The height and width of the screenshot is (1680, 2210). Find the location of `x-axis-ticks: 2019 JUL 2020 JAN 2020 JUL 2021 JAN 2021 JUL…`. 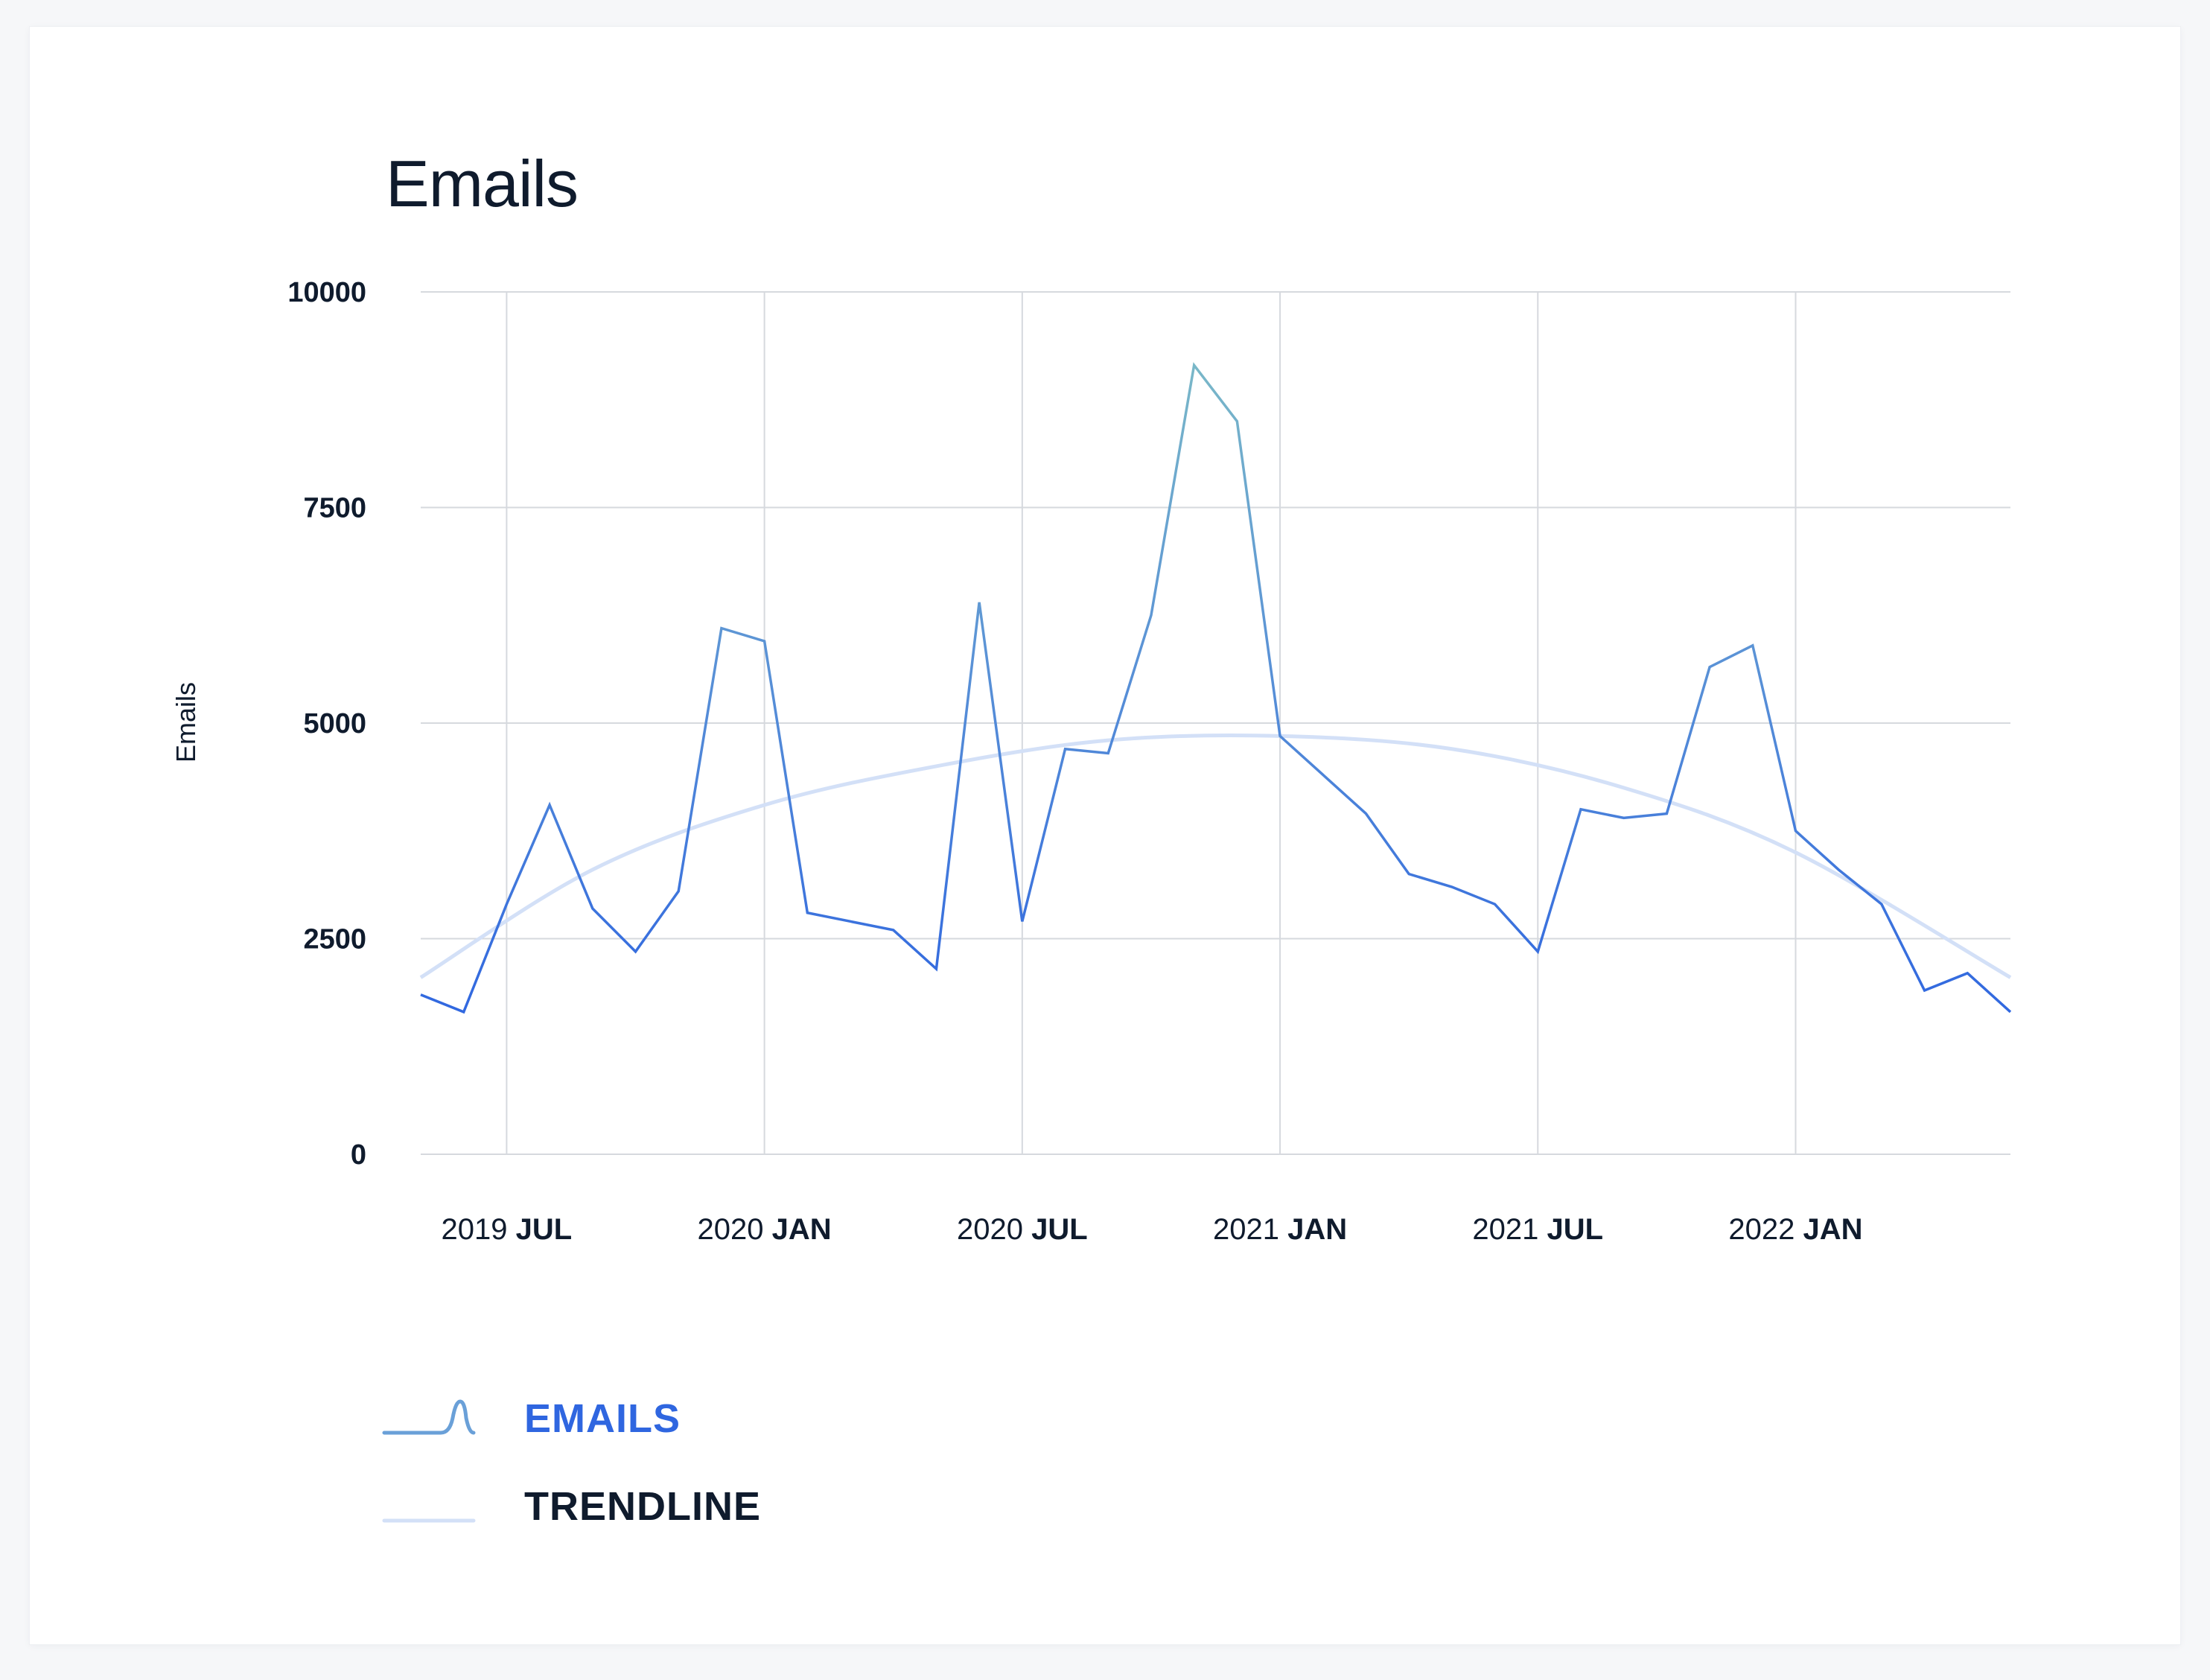

x-axis-ticks: 2019 JUL 2020 JAN 2020 JUL 2021 JAN 2021 JUL… is located at coordinates (1152, 1229).